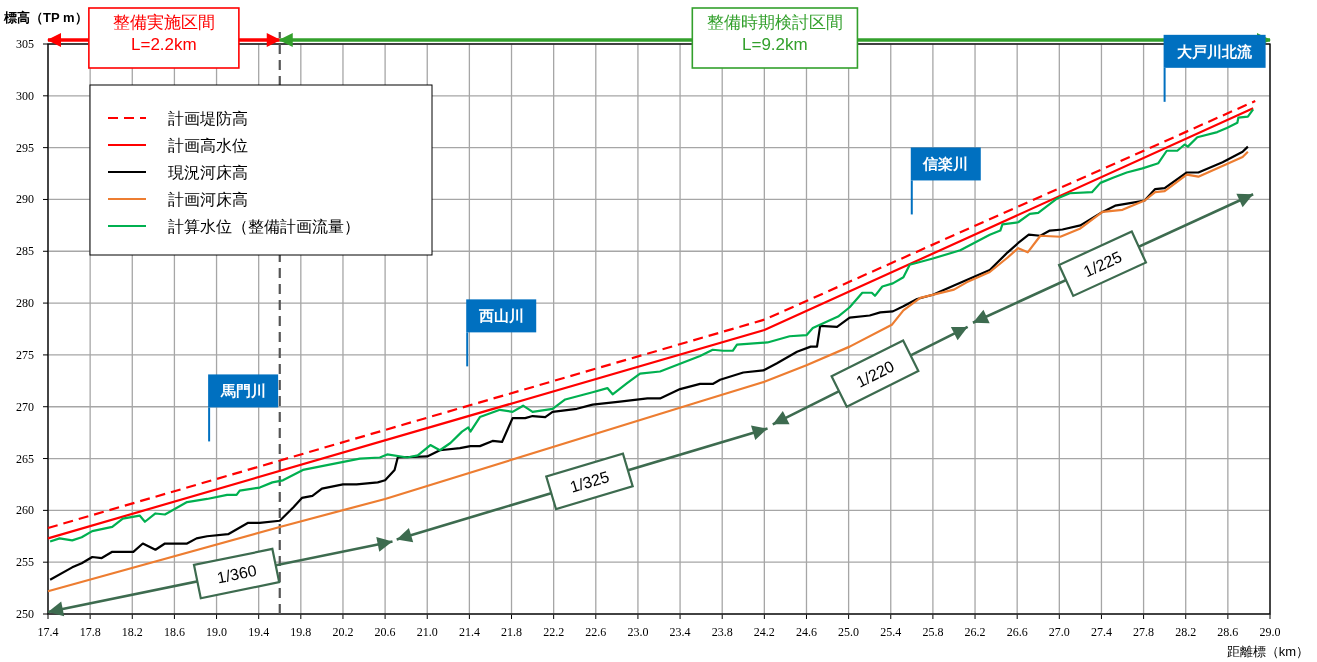 This screenshot has height=662, width=1317. I want to click on x-tick-label: 26.6, so click(1017, 632).